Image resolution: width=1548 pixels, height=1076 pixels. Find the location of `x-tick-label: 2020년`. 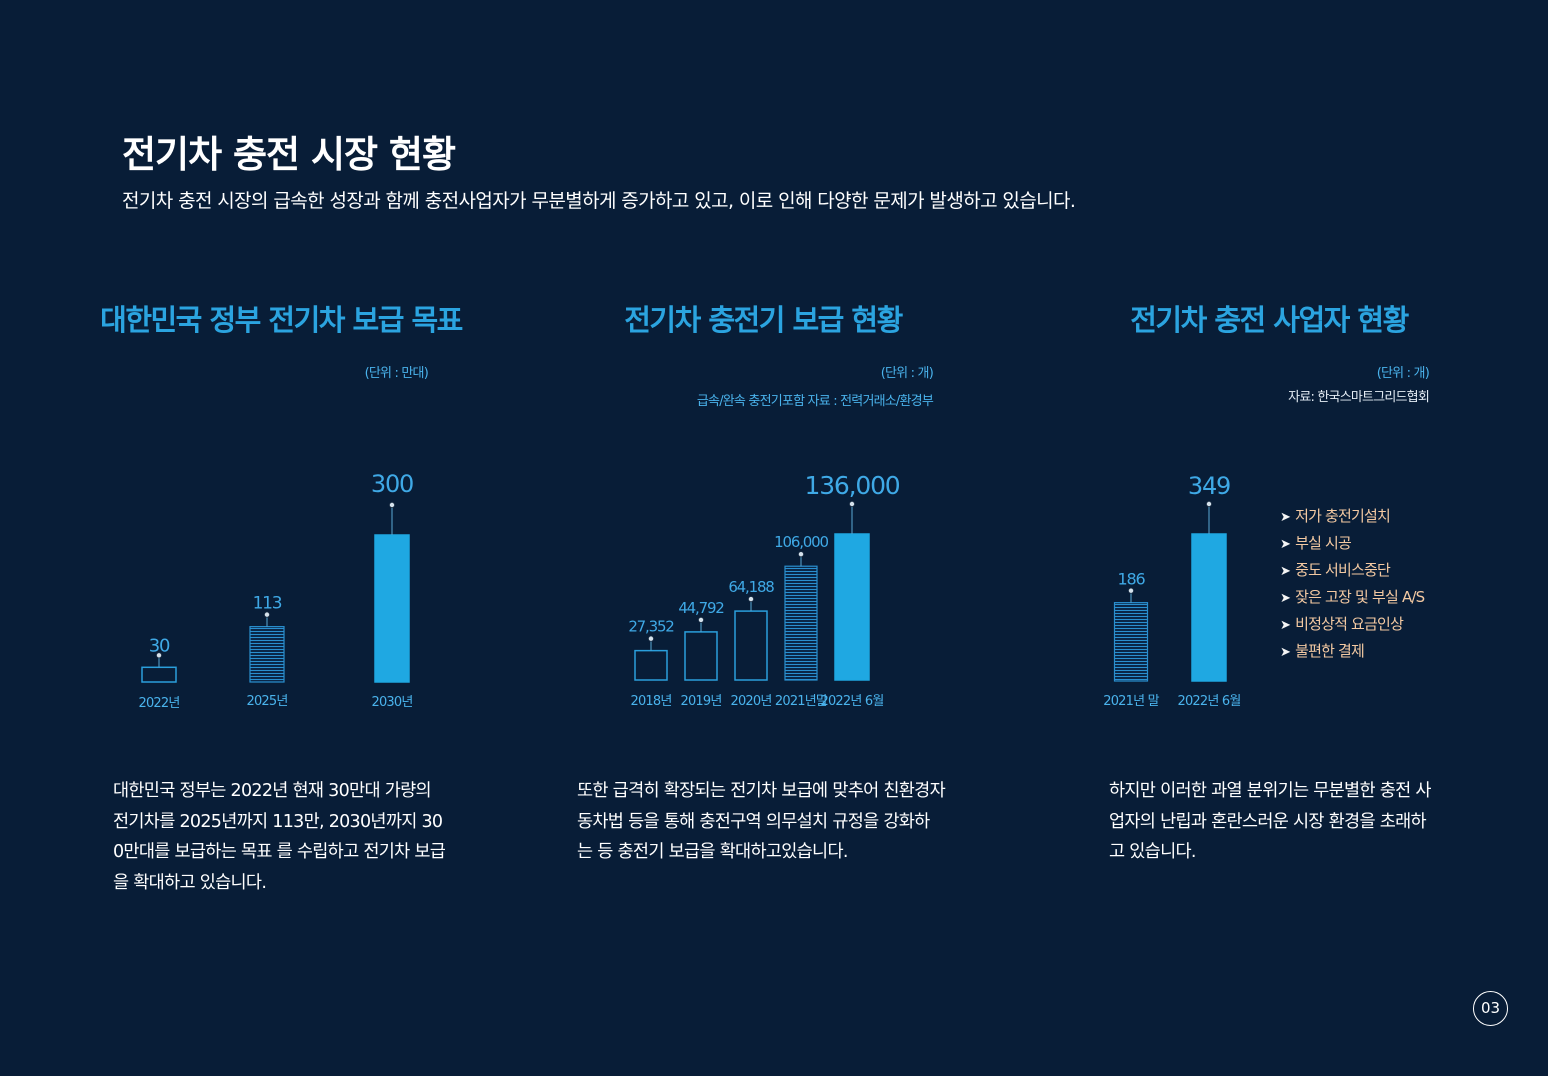

x-tick-label: 2020년 is located at coordinates (750, 701).